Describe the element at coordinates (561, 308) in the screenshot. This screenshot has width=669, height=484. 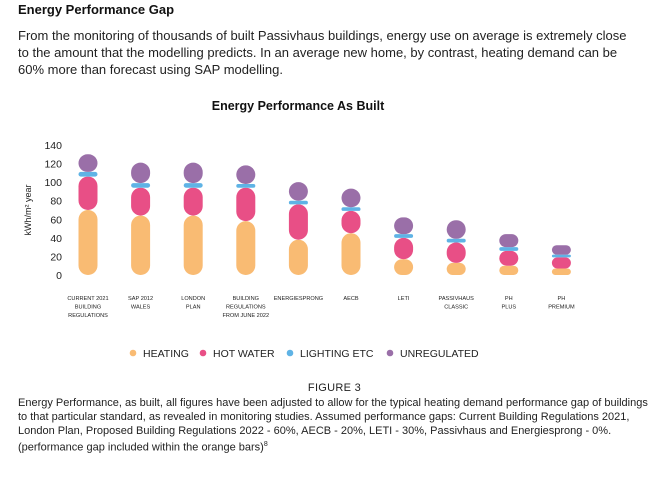
I see `x-category-label: PREMIUM` at that location.